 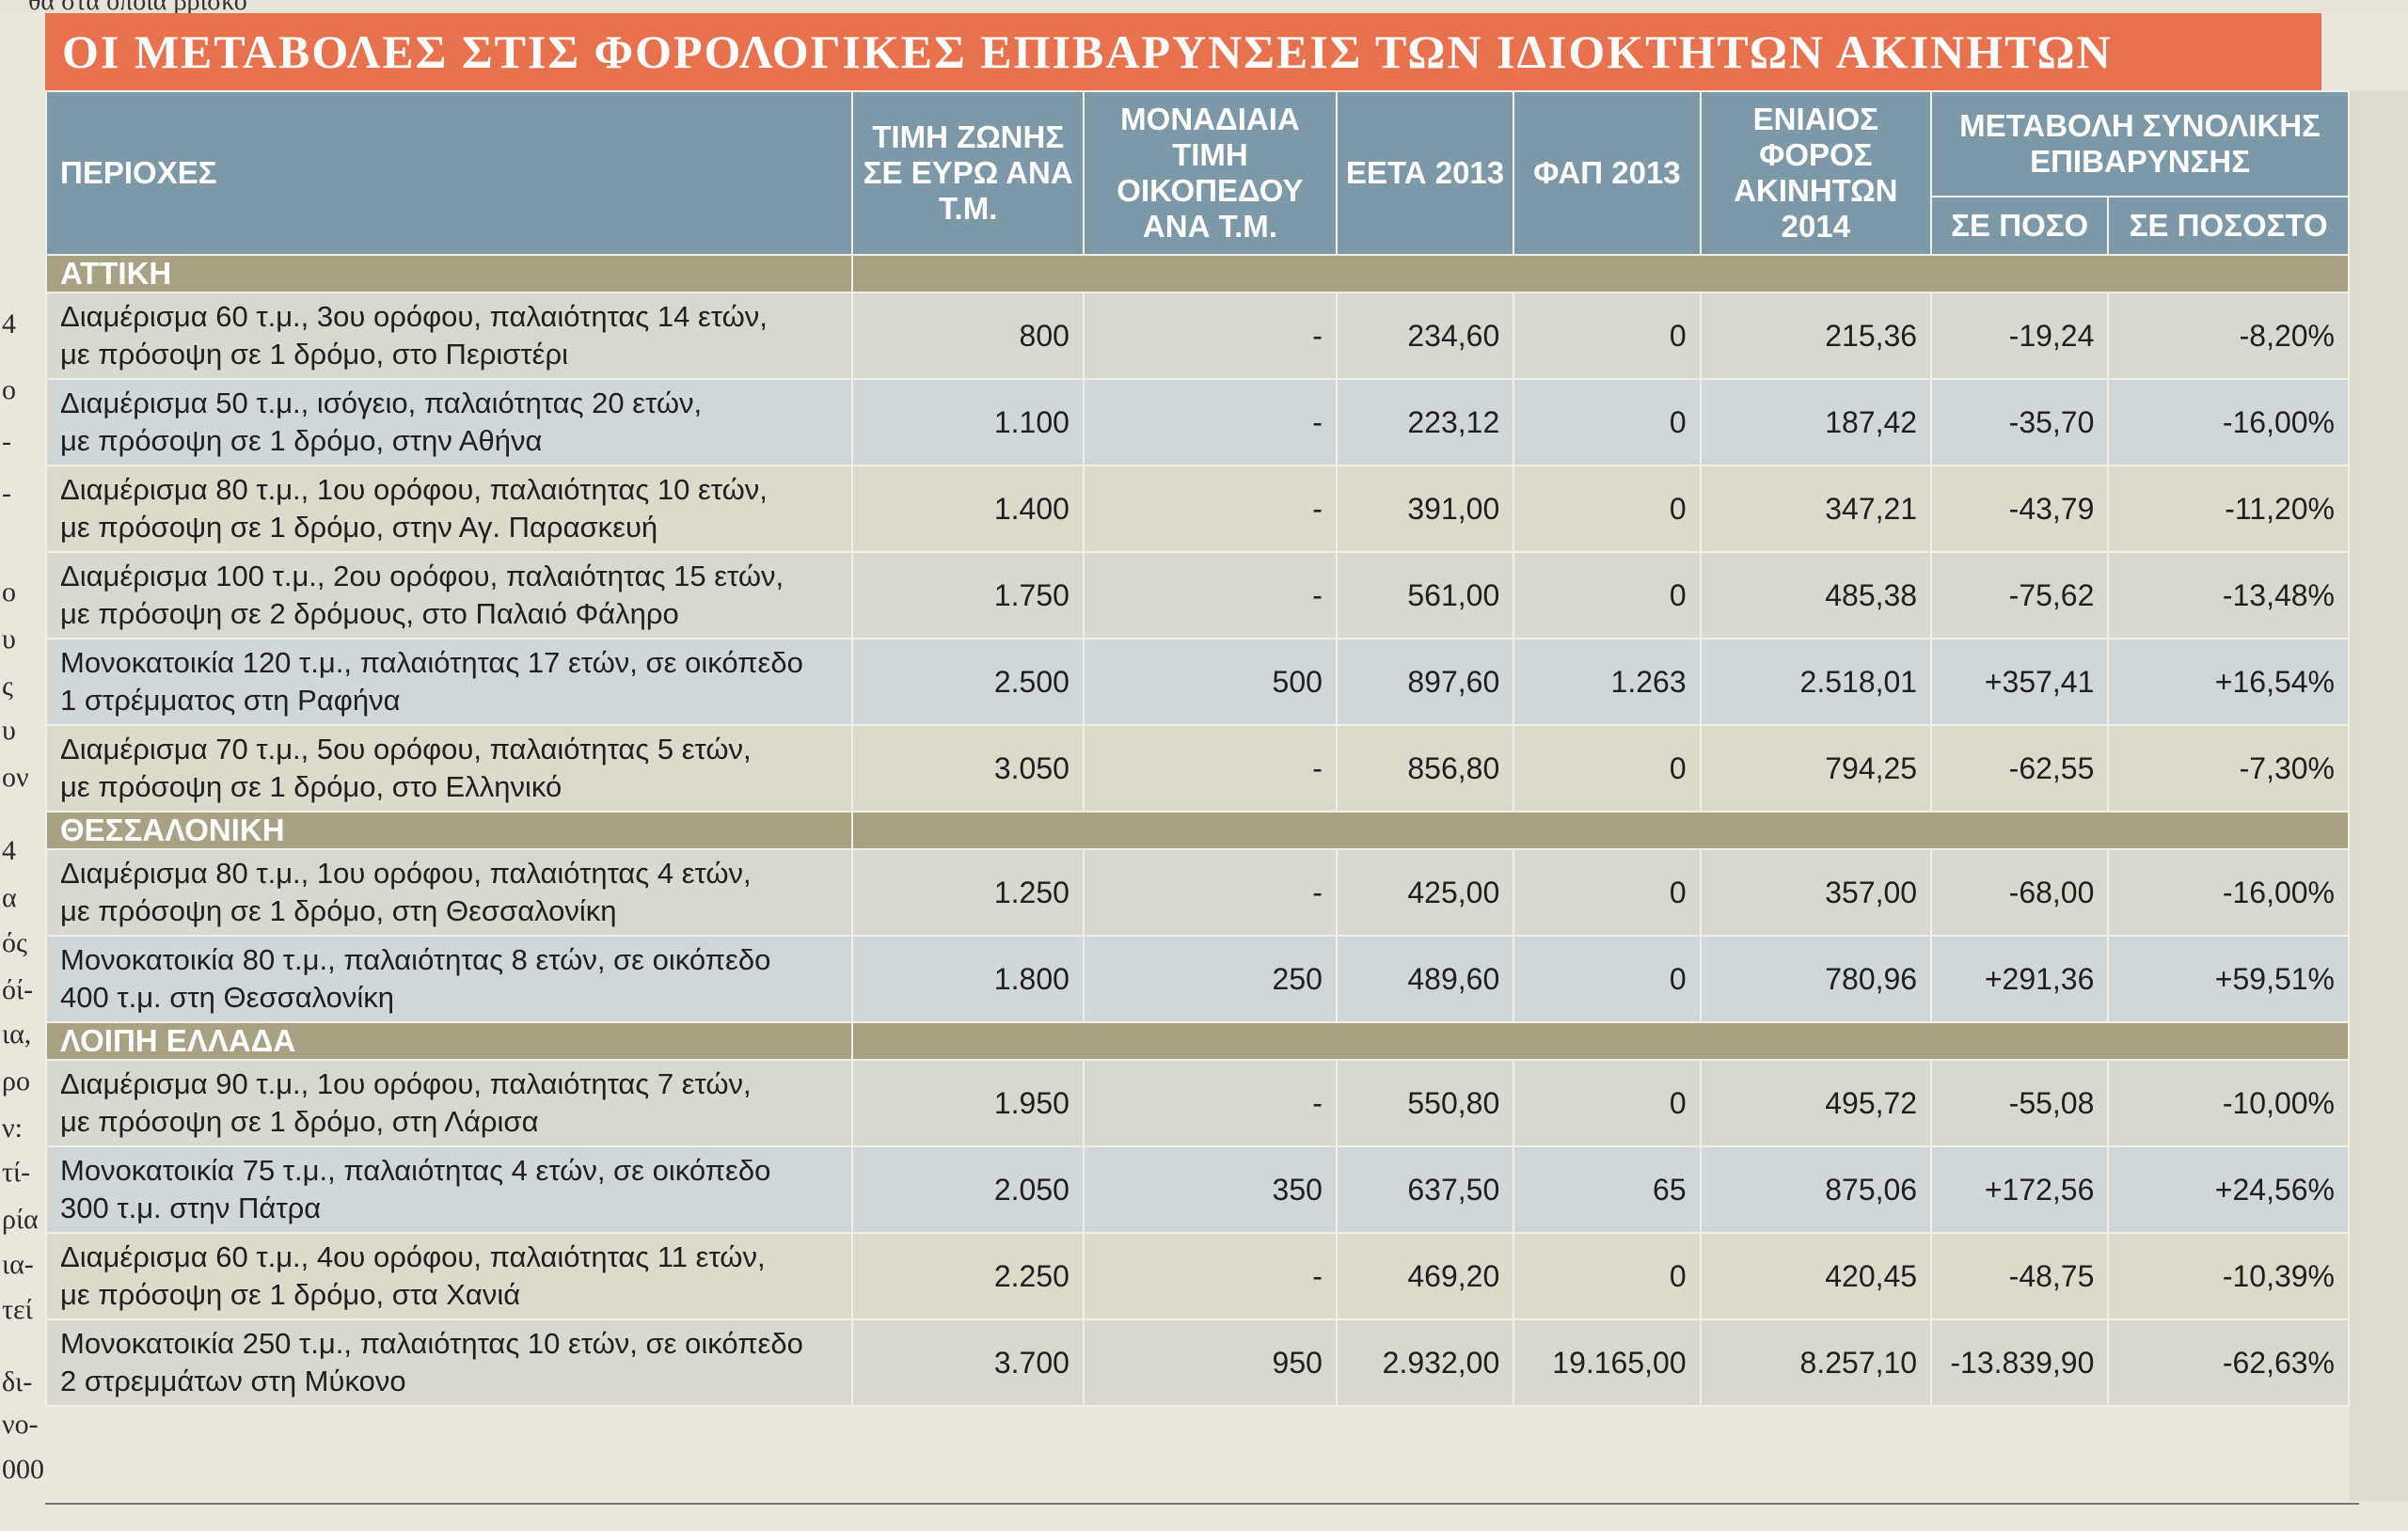 What do you see at coordinates (339, 910) in the screenshot?
I see `description-line-2: με πρόσοψη σε 1 δρόμο, στη Θεσσαλονίκη` at bounding box center [339, 910].